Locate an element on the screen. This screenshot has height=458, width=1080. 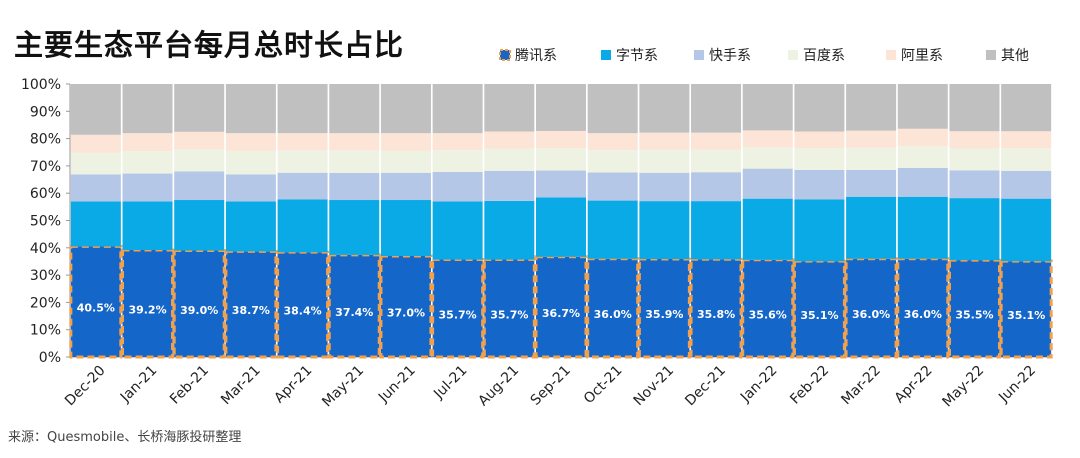
data-label: 35.9% is located at coordinates (664, 314).